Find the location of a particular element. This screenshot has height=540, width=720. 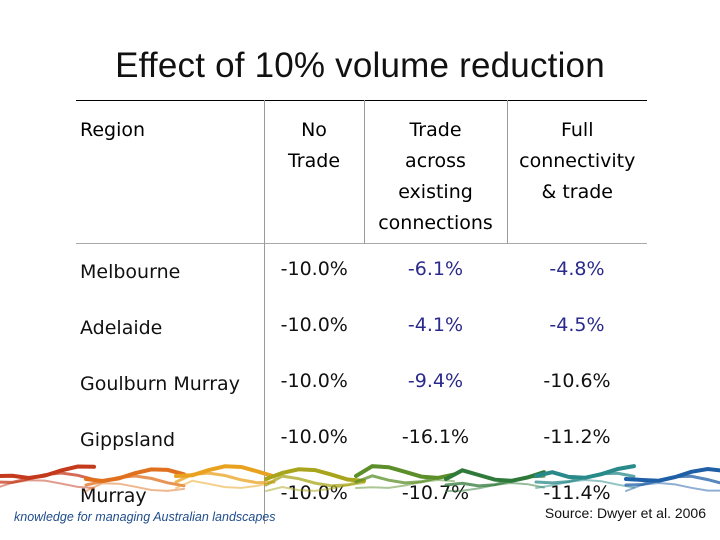

table-row: Gippsland -10.0% -16.1% -11.2% is located at coordinates (361, 440).